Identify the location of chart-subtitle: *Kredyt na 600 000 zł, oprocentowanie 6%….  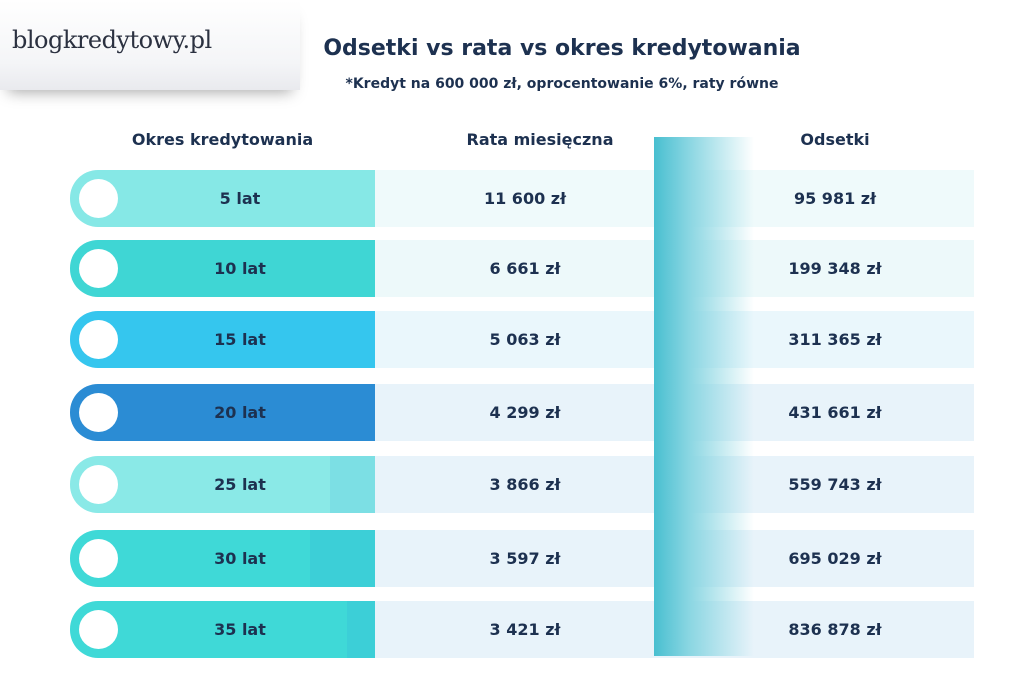
(562, 84).